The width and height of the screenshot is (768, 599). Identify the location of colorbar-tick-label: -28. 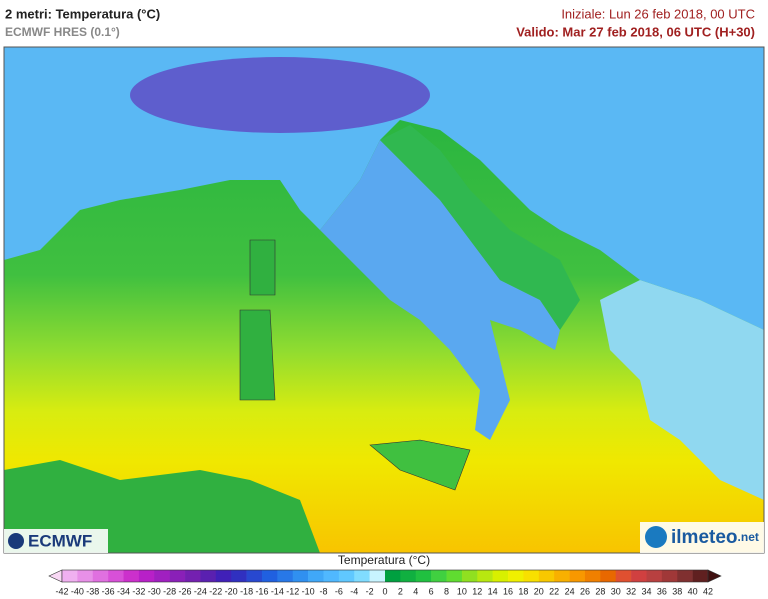
(169, 591).